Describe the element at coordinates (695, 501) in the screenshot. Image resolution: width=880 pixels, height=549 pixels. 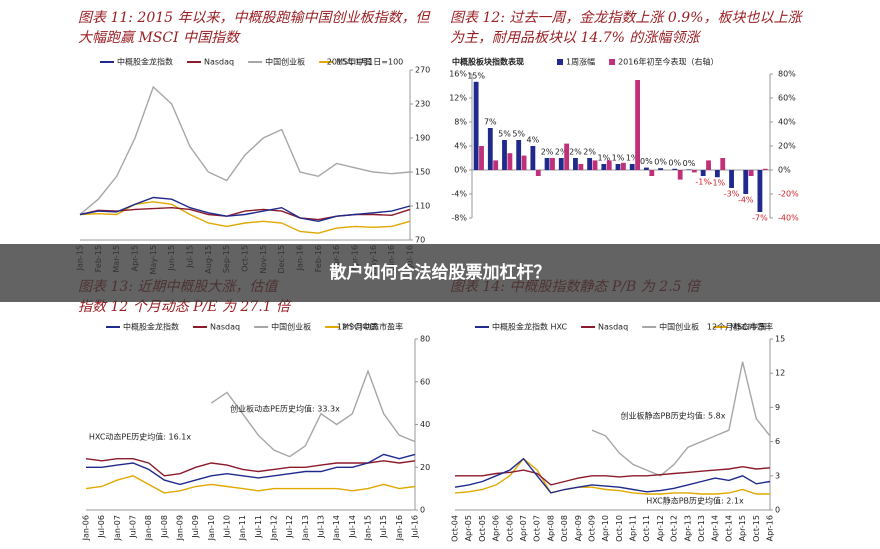
I see `annotation: HXC静态PB历史均值: 2.1x` at that location.